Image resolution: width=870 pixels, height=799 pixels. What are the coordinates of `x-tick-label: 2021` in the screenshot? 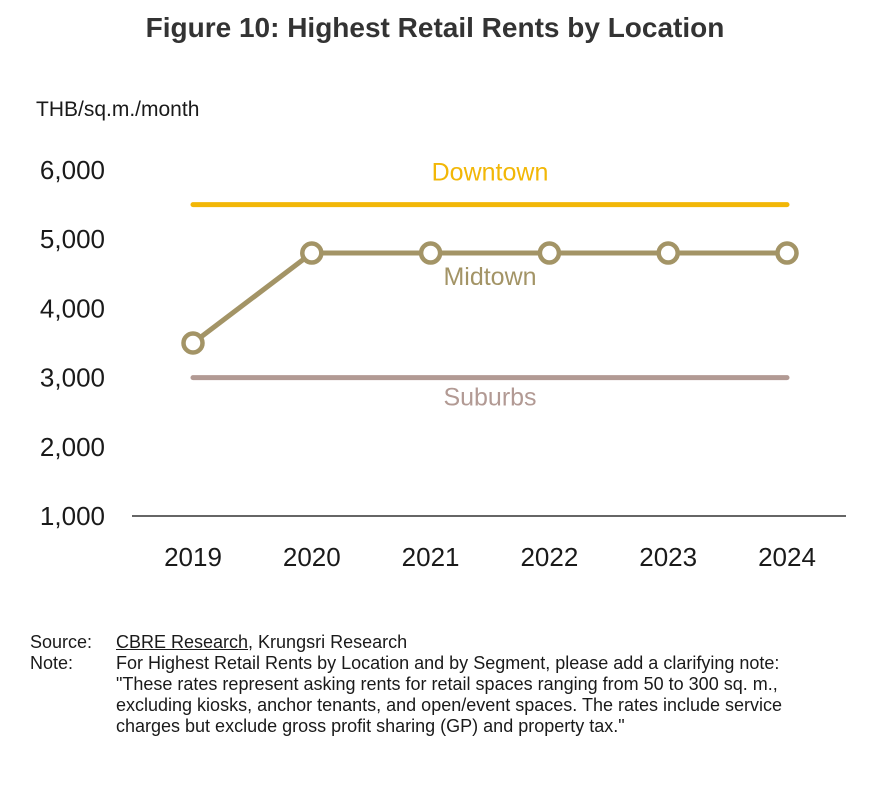 It's located at (431, 557).